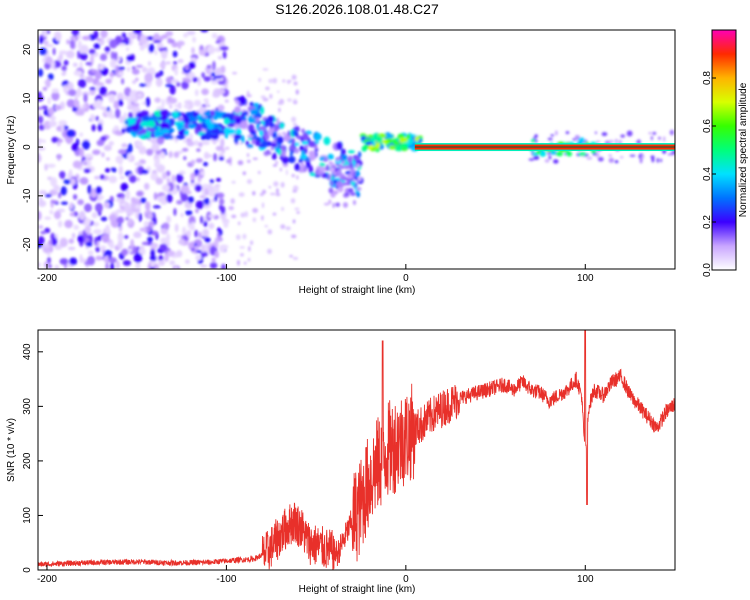  I want to click on spectrogram-y-label: Frequency (Hz), so click(11, 150).